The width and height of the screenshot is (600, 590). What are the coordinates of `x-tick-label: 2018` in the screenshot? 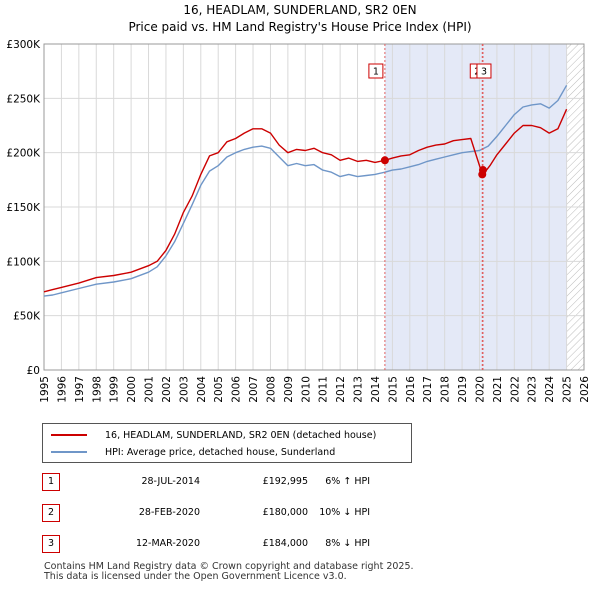 It's located at (446, 389).